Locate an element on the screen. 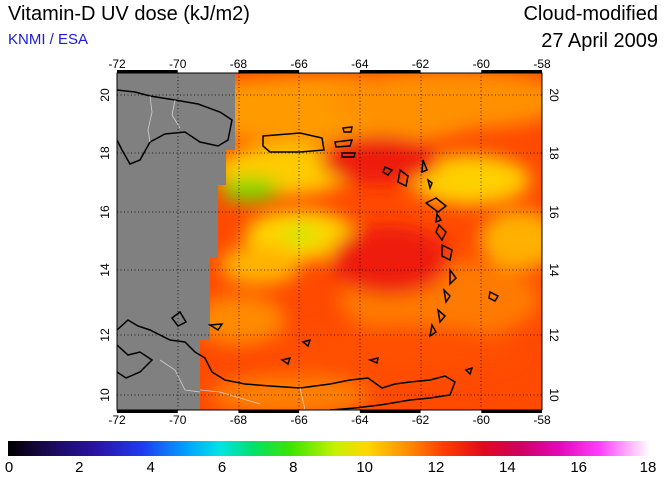 Image resolution: width=665 pixels, height=480 pixels. left-lat-tick-label: 12 is located at coordinates (105, 335).